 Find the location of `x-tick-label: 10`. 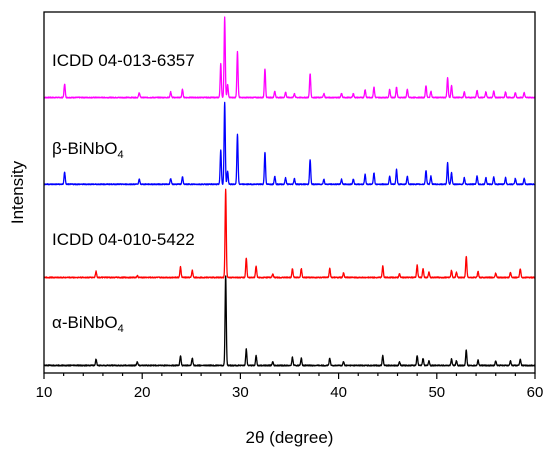

x-tick-label: 10 is located at coordinates (44, 392).